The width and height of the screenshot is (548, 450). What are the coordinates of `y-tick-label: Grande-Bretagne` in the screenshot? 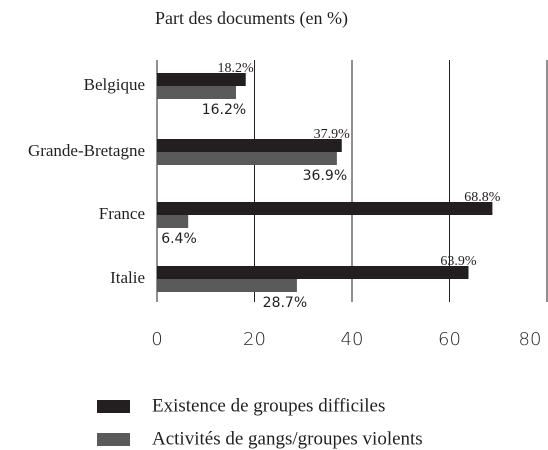 It's located at (86, 150).